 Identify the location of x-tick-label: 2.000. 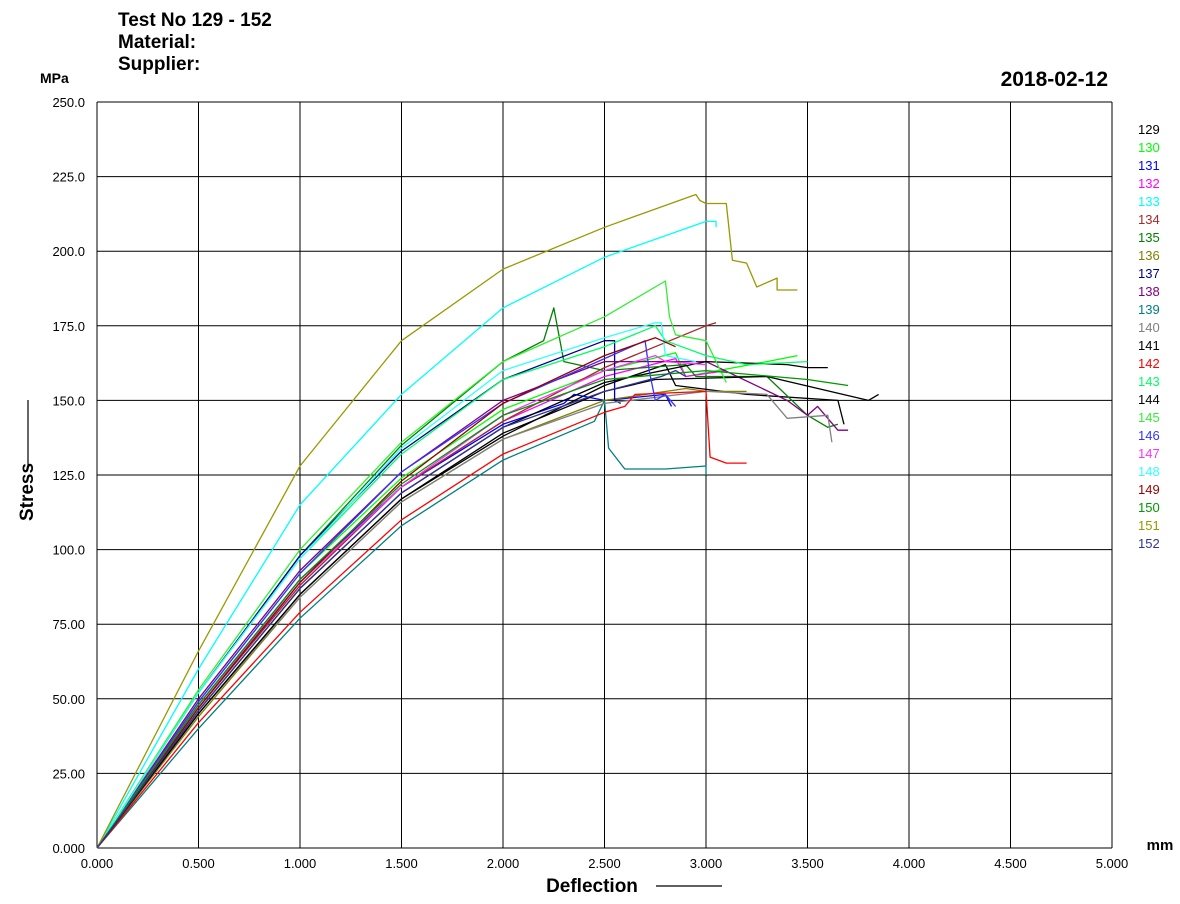
(503, 863).